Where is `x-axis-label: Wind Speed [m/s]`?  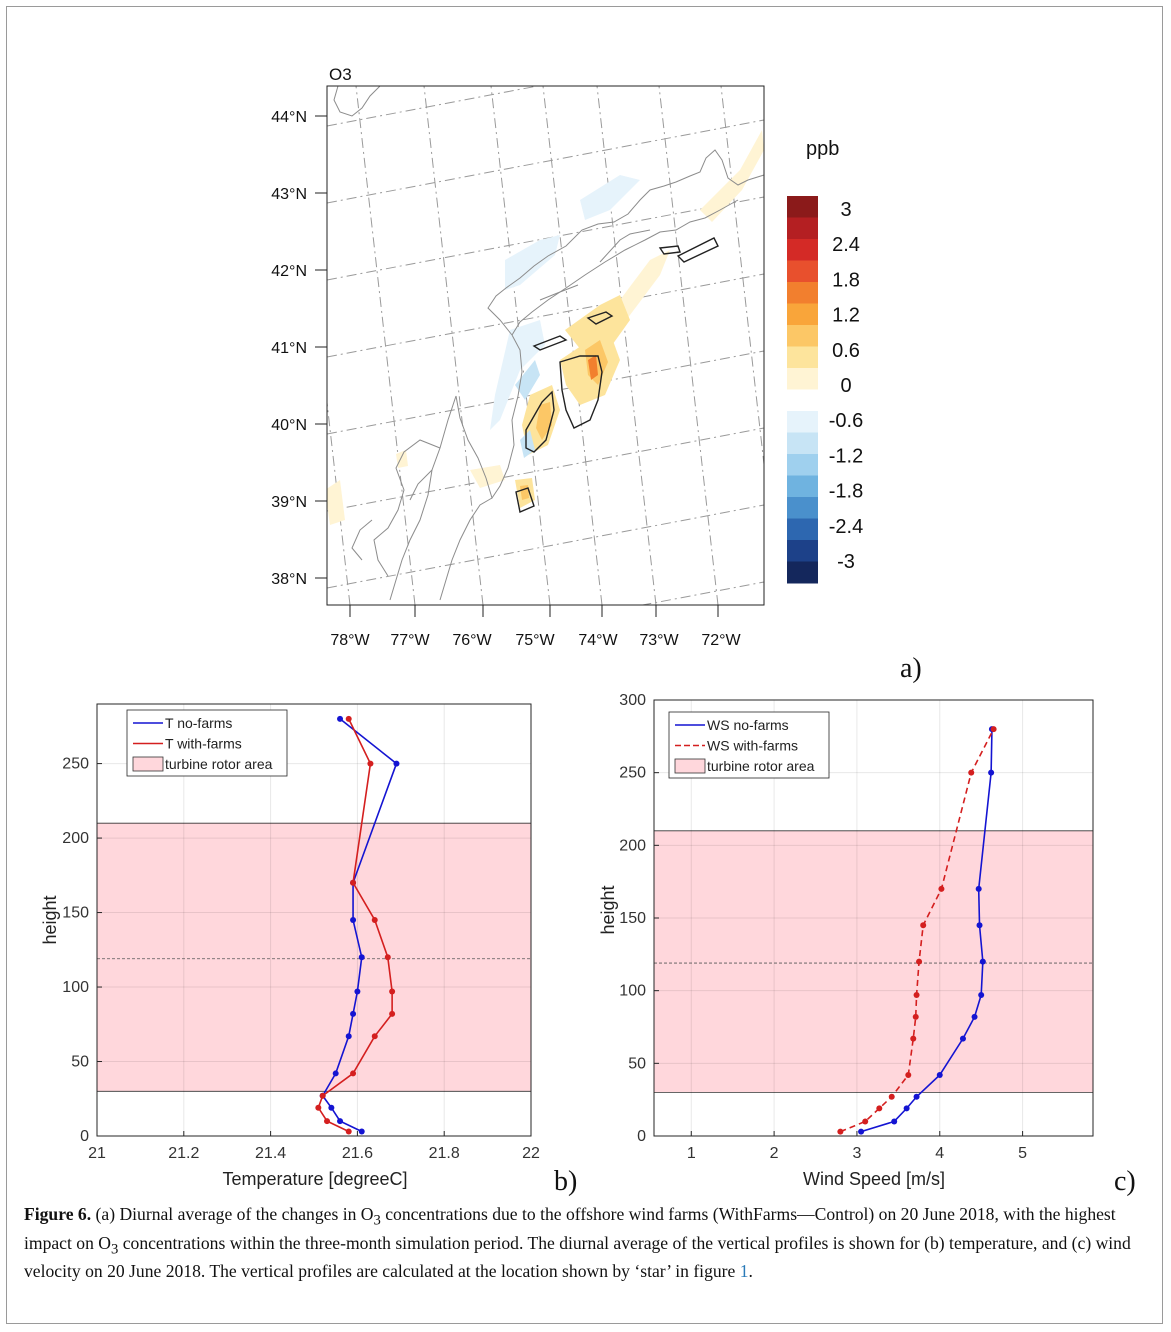
x-axis-label: Wind Speed [m/s] is located at coordinates (874, 1179).